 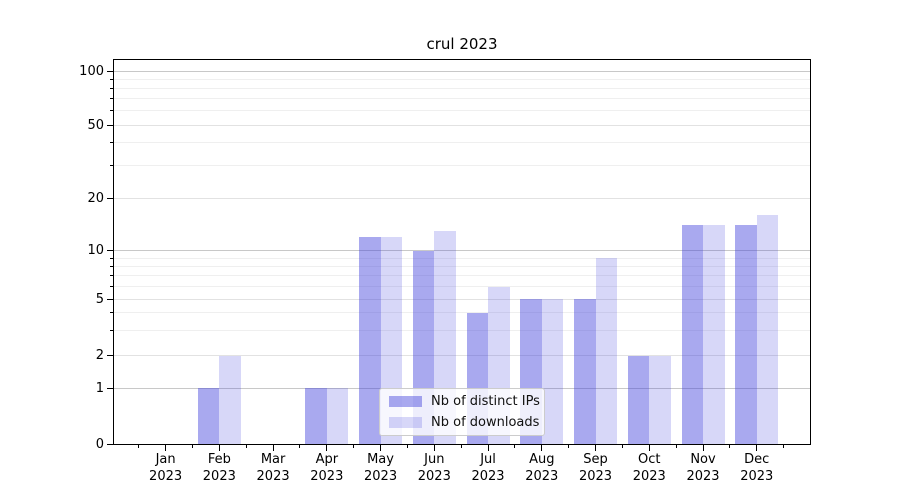 What do you see at coordinates (746, 335) in the screenshot?
I see `bar-distinct-ips-dec` at bounding box center [746, 335].